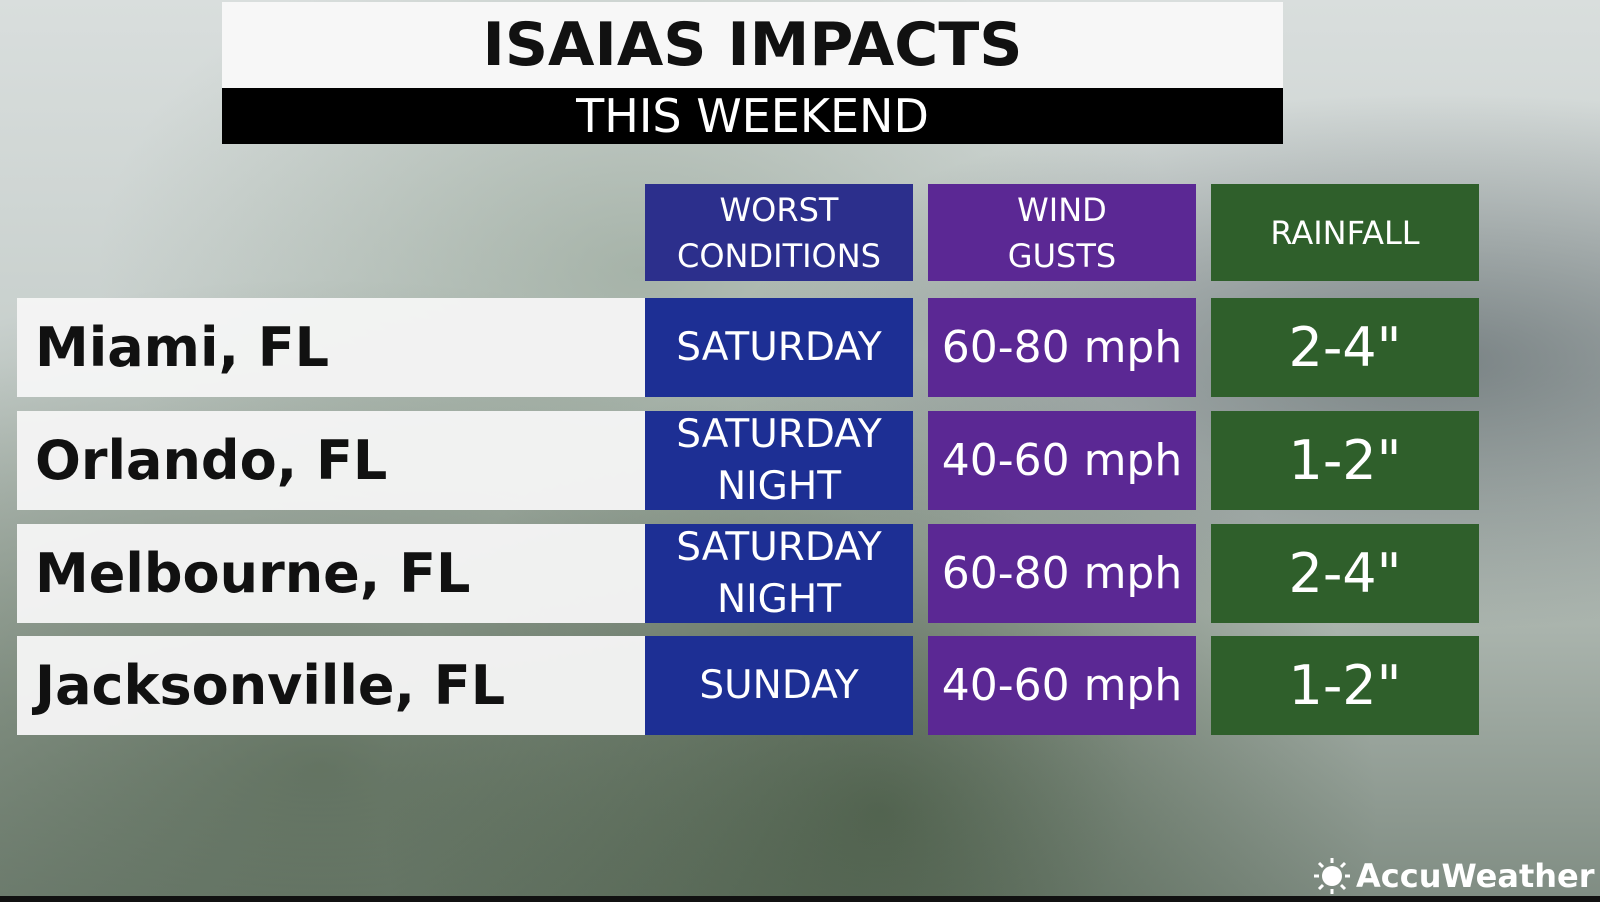 This screenshot has height=902, width=1600. Describe the element at coordinates (1345, 232) in the screenshot. I see `column-header: RAINFALL` at that location.